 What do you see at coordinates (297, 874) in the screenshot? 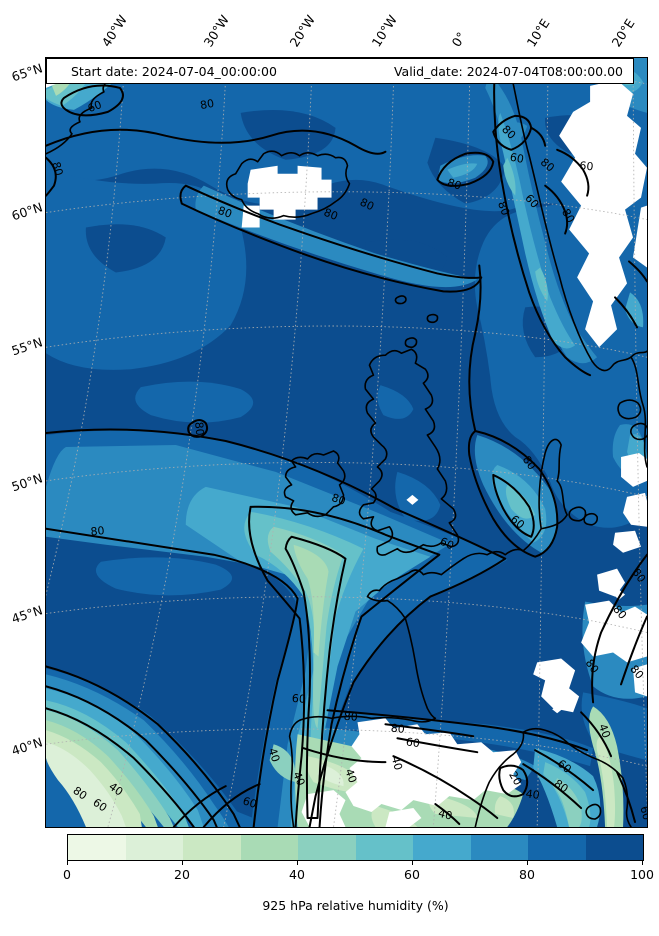
I see `colorbar-tick-label: 40` at bounding box center [297, 874].